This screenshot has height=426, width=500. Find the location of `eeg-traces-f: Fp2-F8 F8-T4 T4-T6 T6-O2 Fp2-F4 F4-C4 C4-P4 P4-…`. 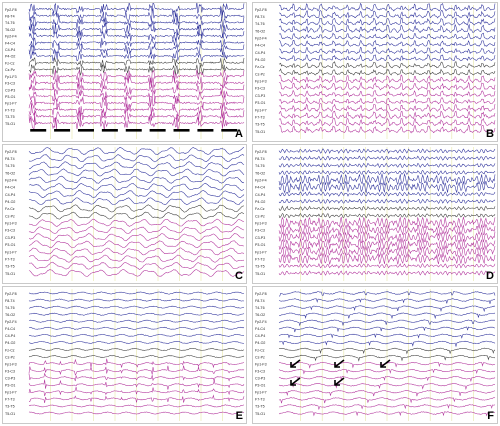

eeg-traces-f: Fp2-F8 F8-T4 T4-T6 T6-O2 Fp2-F4 F4-C4 C4-P4 P4-… is located at coordinates (375, 355).